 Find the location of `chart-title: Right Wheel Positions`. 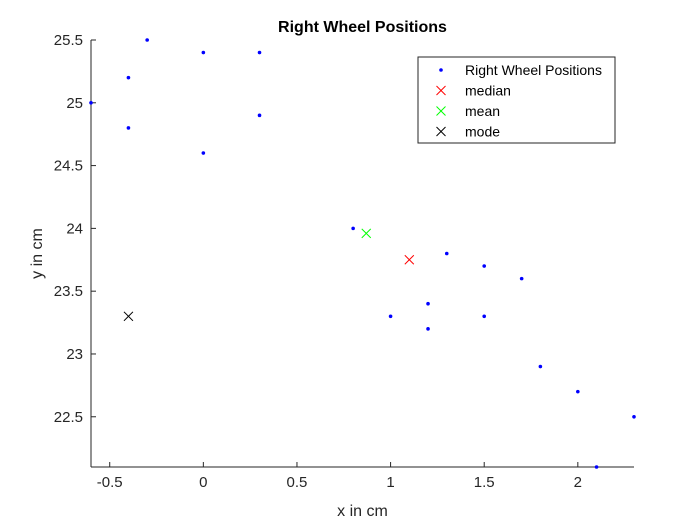

chart-title: Right Wheel Positions is located at coordinates (362, 27).